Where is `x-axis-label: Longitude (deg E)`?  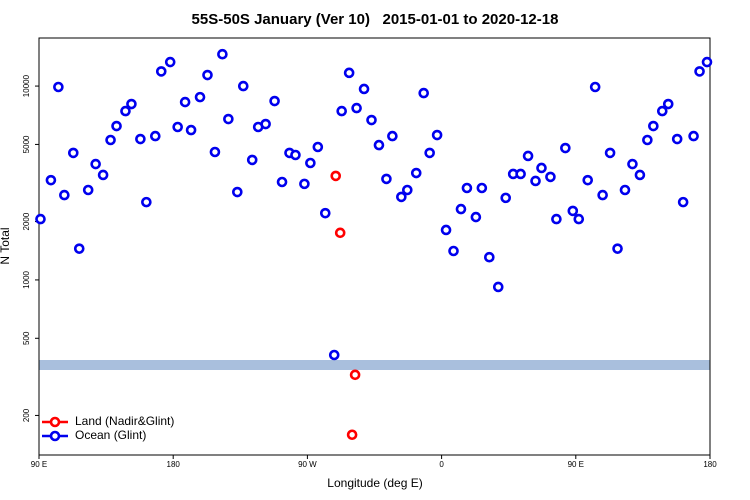 x-axis-label: Longitude (deg E) is located at coordinates (374, 483).